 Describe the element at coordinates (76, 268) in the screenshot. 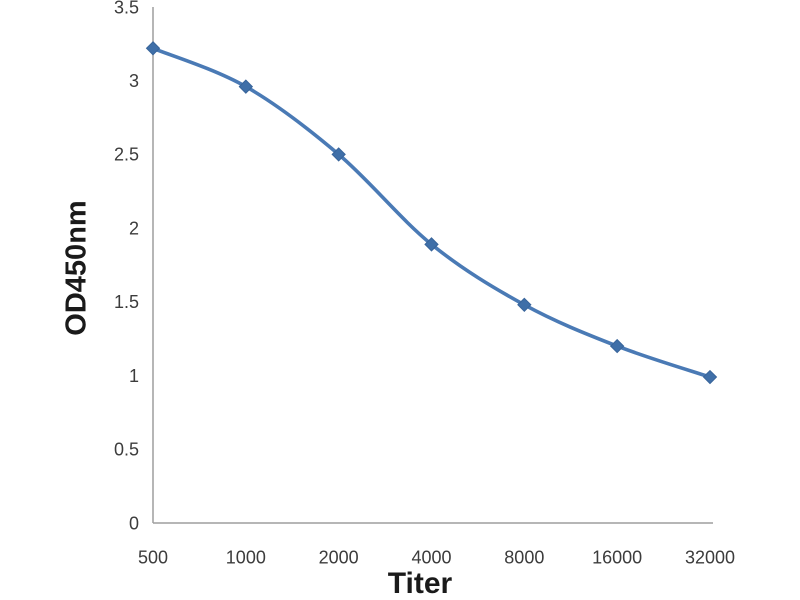

I see `y-axis-title: OD450nm` at that location.